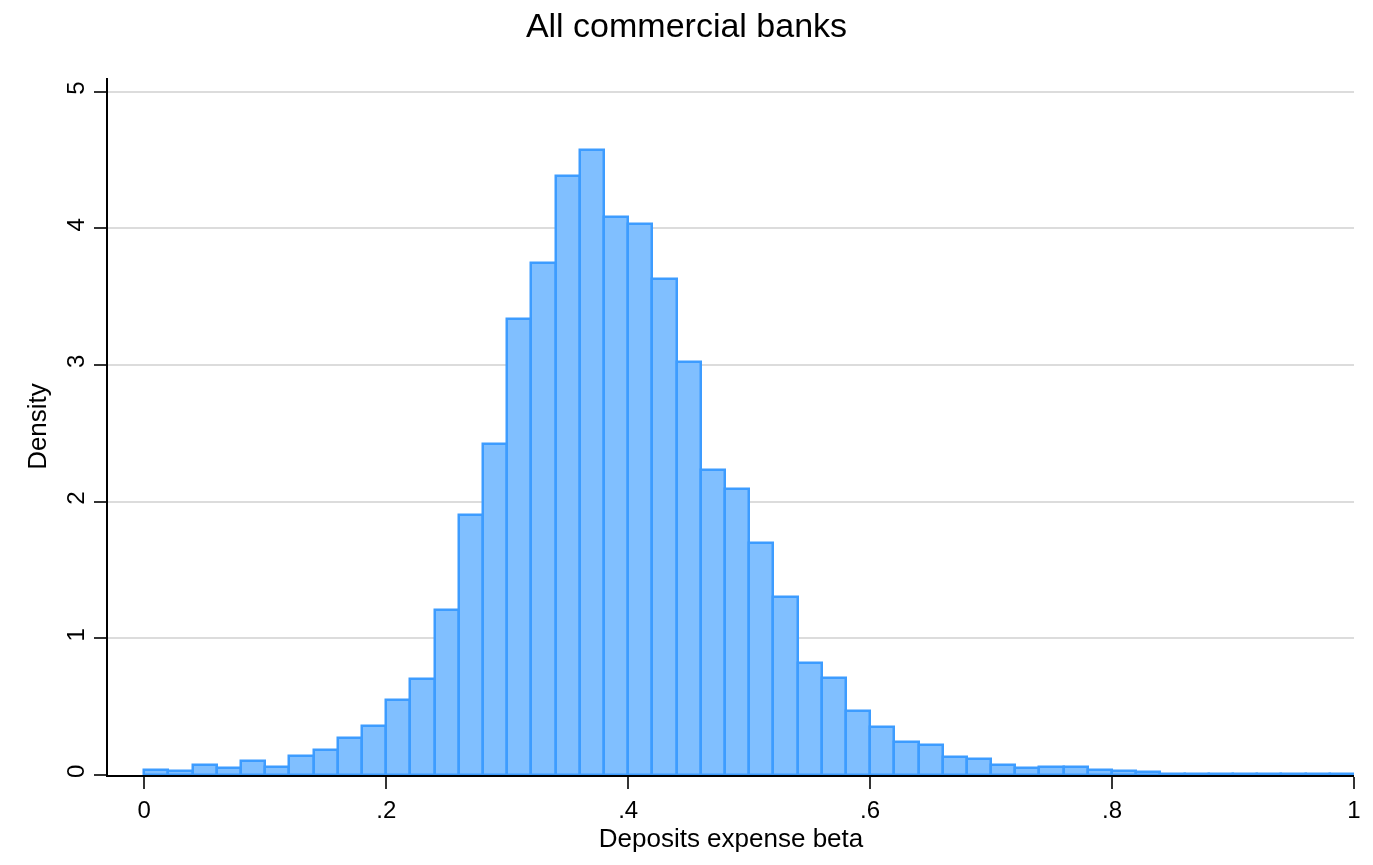 The width and height of the screenshot is (1373, 865). I want to click on x-tick-label: .8, so click(1112, 809).